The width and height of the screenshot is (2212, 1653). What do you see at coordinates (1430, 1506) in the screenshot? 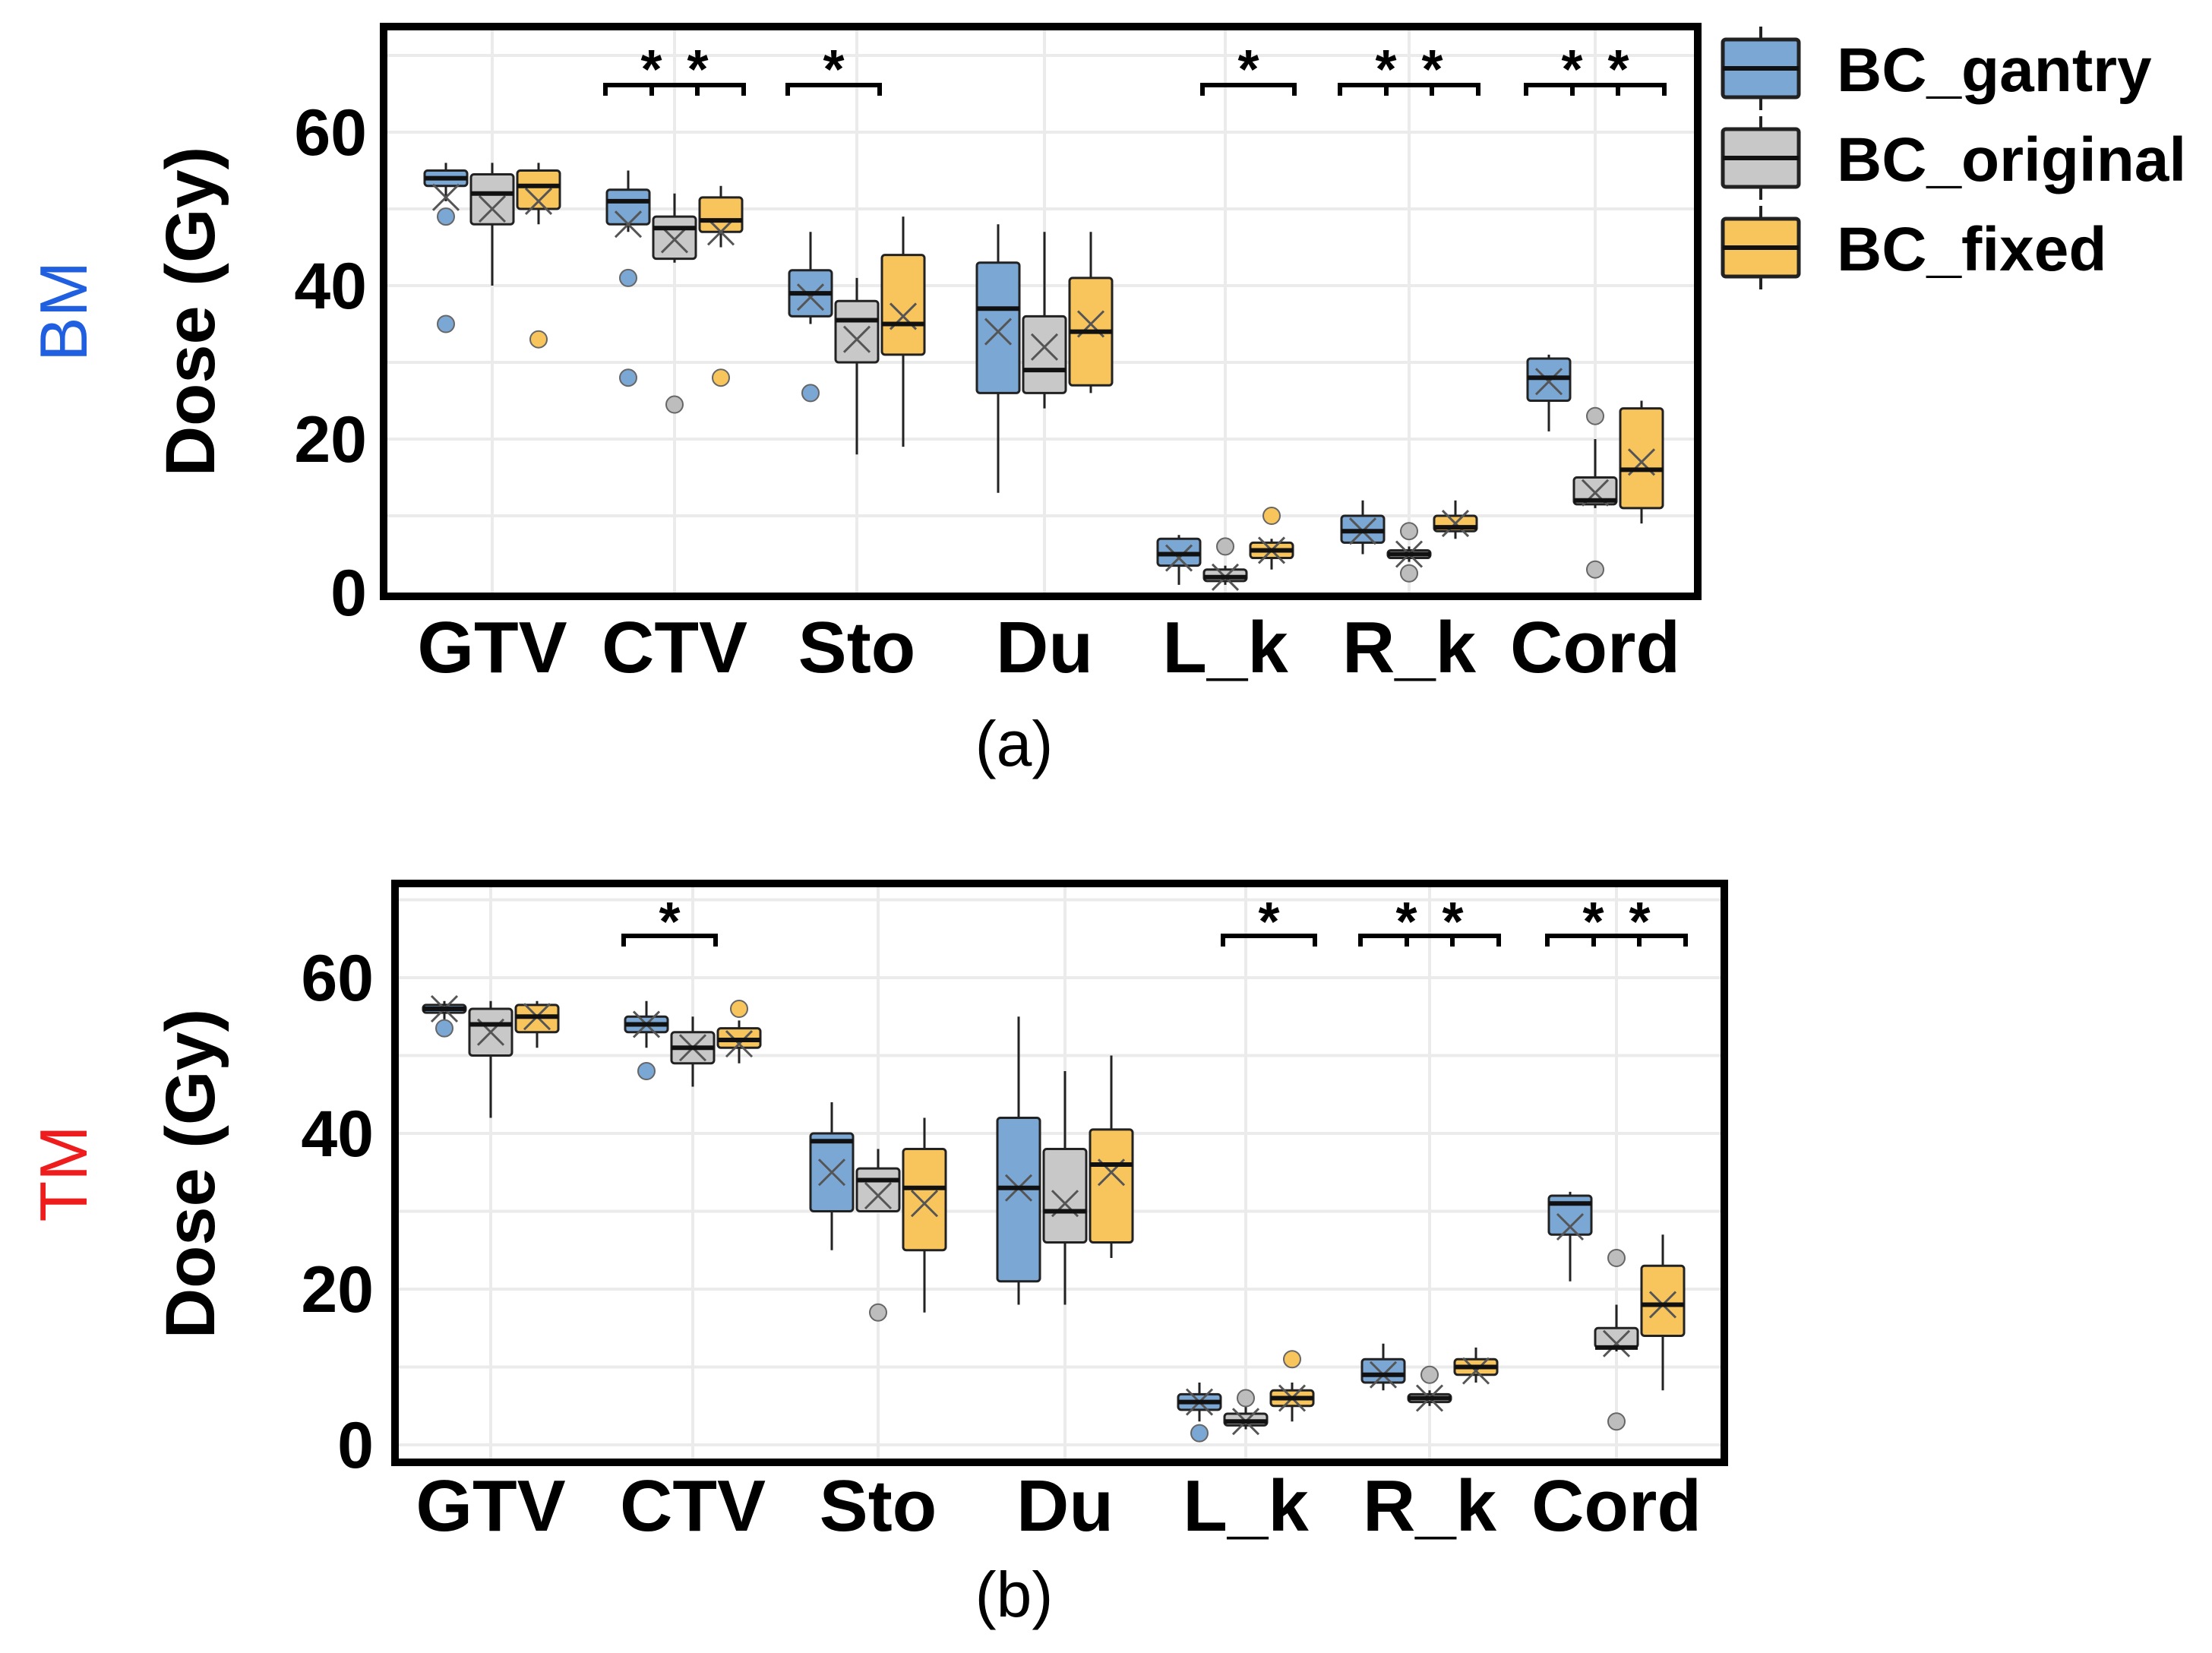
I see `x-tick-label: R_k` at bounding box center [1430, 1506].